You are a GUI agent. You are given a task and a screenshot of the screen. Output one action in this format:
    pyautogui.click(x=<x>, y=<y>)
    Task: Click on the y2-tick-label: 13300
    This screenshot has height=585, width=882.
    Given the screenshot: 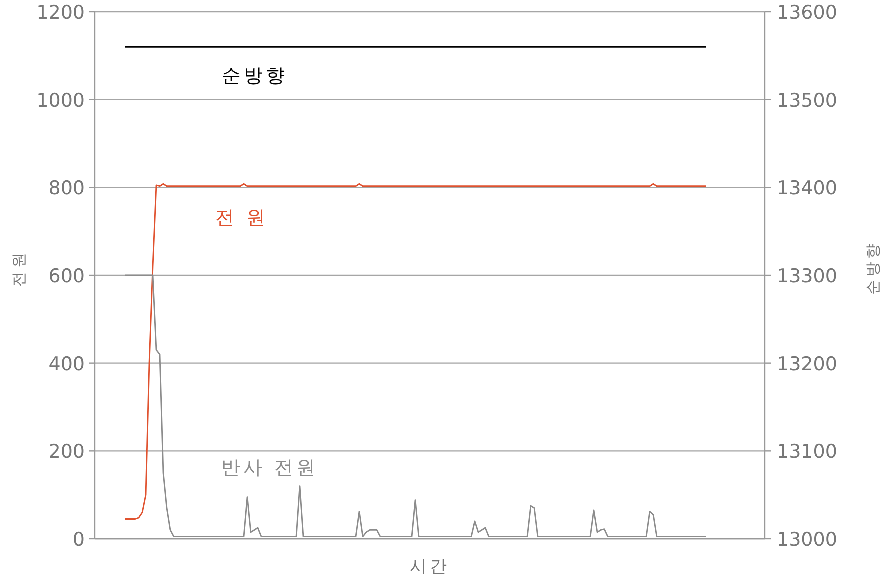 What is the action you would take?
    pyautogui.click(x=807, y=277)
    